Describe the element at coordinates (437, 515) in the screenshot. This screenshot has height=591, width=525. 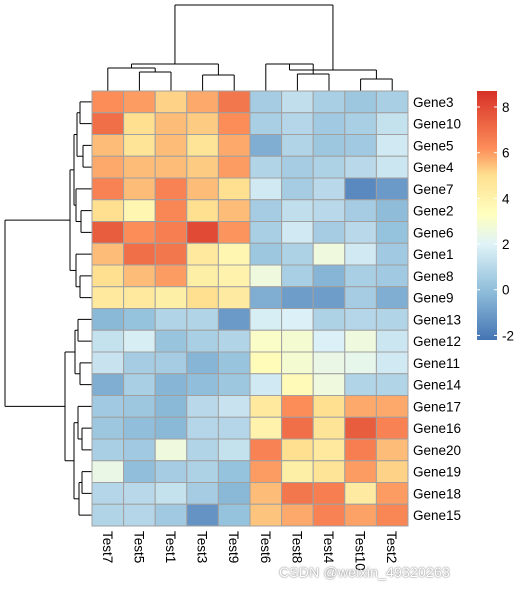
I see `row-label: Gene15` at that location.